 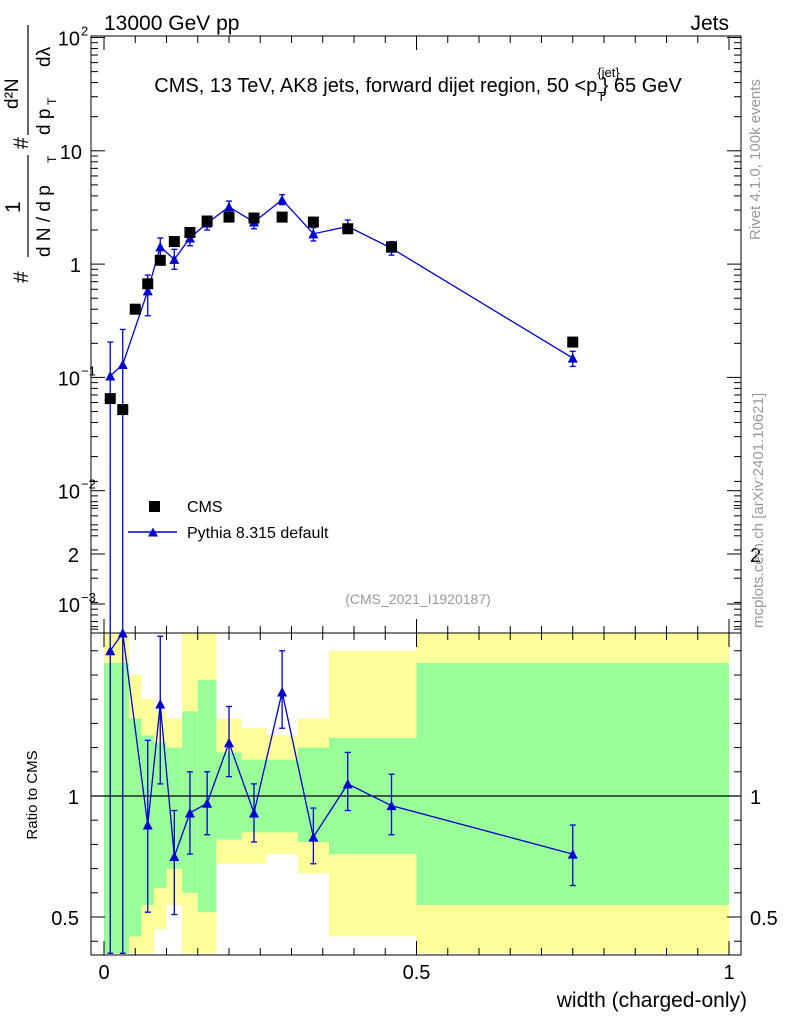 What do you see at coordinates (73, 556) in the screenshot?
I see `ratio-tick-label-left: 2` at bounding box center [73, 556].